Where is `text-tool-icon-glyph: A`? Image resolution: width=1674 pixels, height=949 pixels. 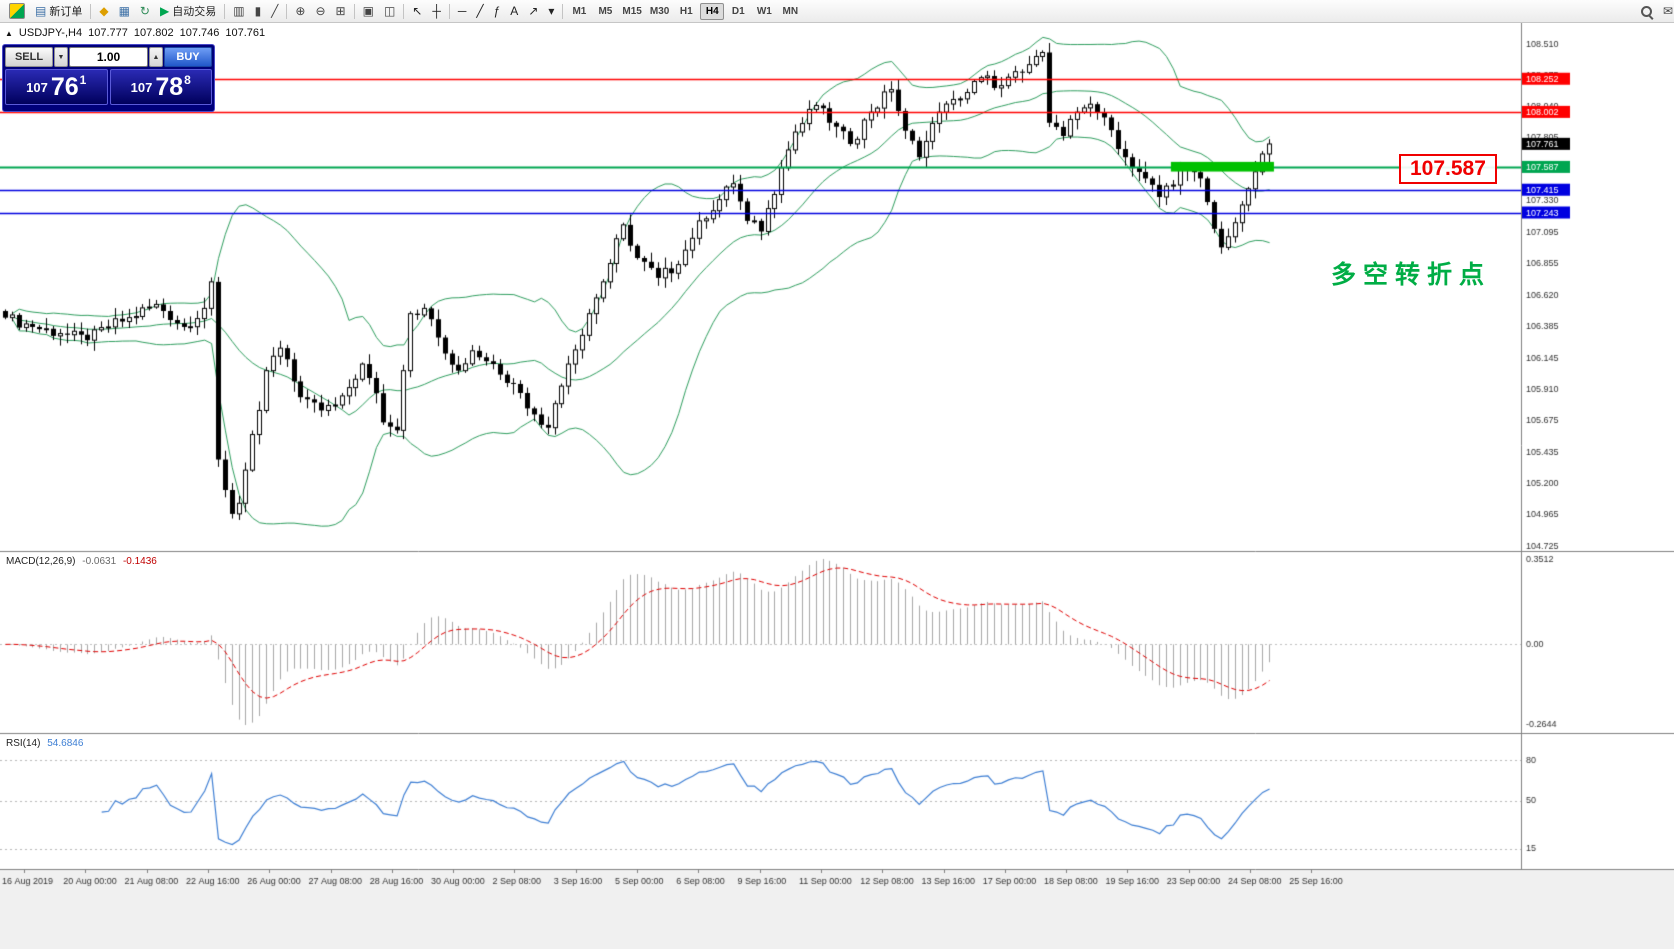
text-tool-icon-glyph: A is located at coordinates (514, 11).